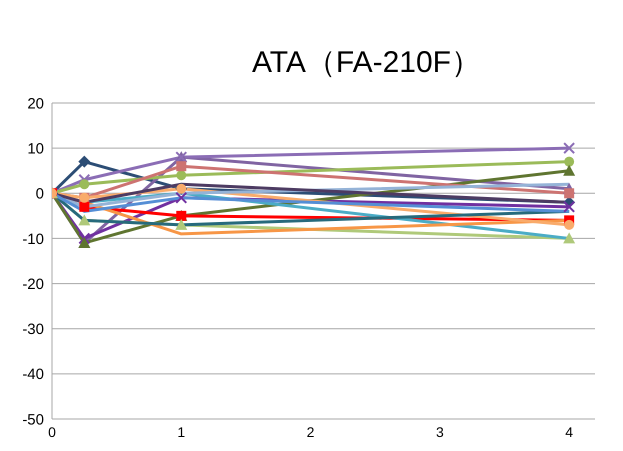  What do you see at coordinates (33, 419) in the screenshot?
I see `y-tick-label: -50` at bounding box center [33, 419].